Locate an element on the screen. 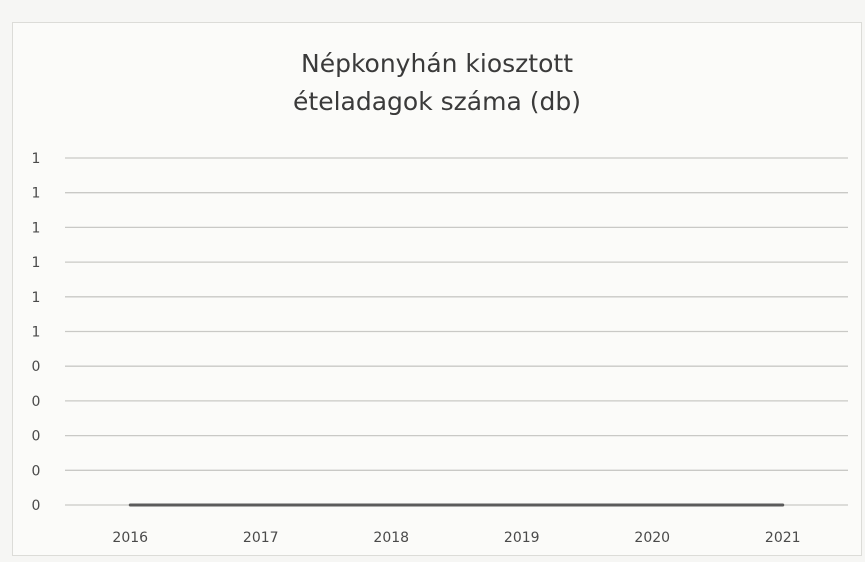 This screenshot has width=865, height=562. x-tick-label: 2020 is located at coordinates (652, 538).